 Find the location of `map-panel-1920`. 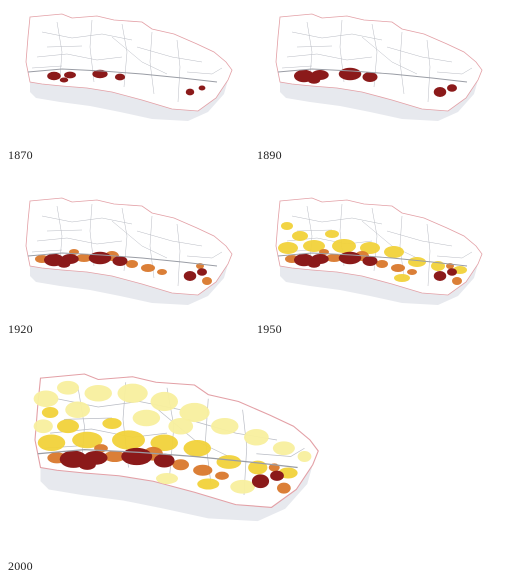

map-panel-1920 is located at coordinates (122, 246).